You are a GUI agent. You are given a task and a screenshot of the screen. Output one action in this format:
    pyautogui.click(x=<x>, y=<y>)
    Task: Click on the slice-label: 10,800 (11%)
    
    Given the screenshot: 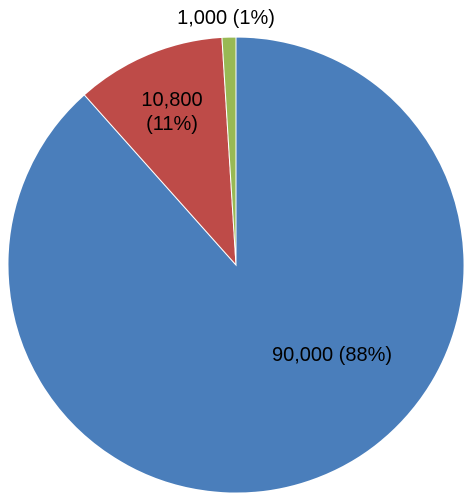 What is the action you would take?
    pyautogui.click(x=172, y=112)
    